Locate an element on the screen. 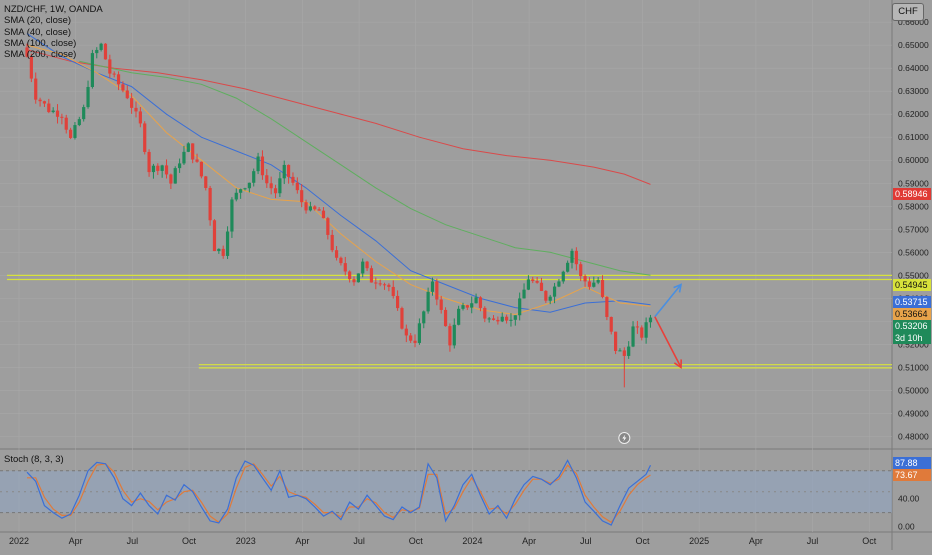 The image size is (932, 555). stoch-legend: Stoch (8, 3, 3) is located at coordinates (34, 459).